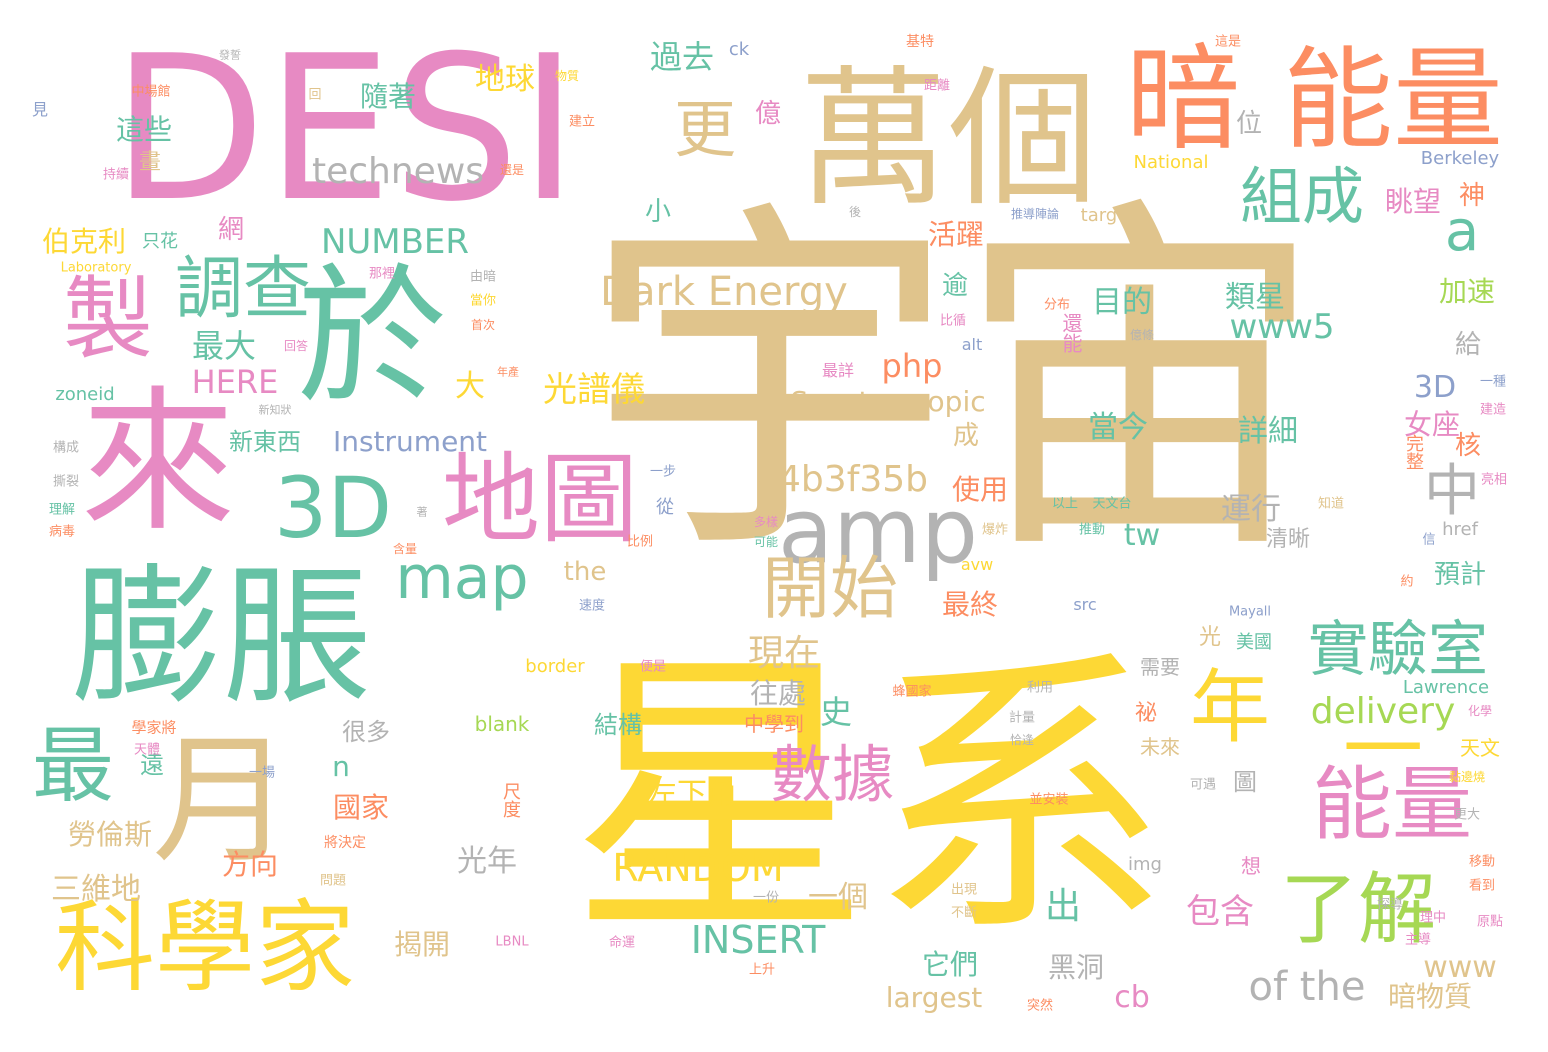 This screenshot has width=1548, height=1052. I want to click on word-small-13: 首次, so click(483, 325).